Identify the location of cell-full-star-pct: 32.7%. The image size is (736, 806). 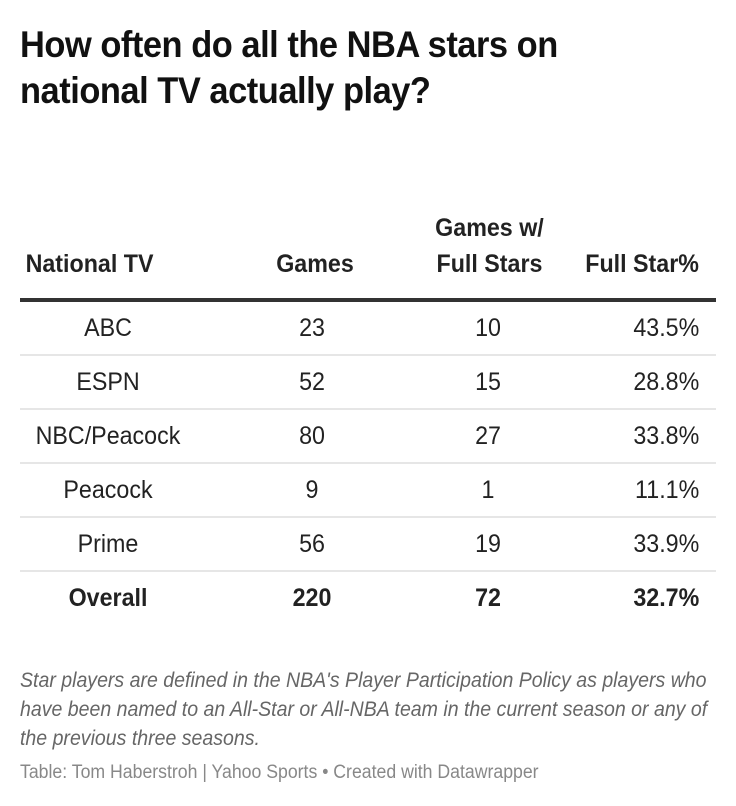
(666, 597).